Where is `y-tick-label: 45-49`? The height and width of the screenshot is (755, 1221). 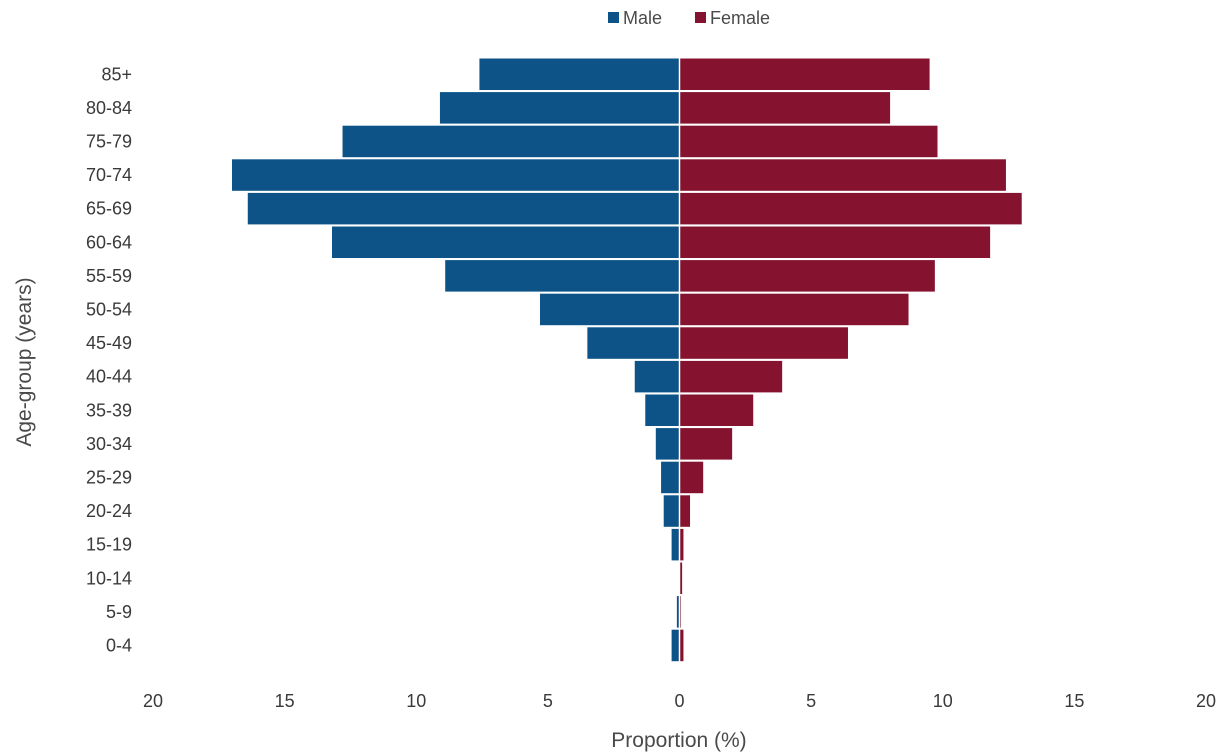
y-tick-label: 45-49 is located at coordinates (109, 343).